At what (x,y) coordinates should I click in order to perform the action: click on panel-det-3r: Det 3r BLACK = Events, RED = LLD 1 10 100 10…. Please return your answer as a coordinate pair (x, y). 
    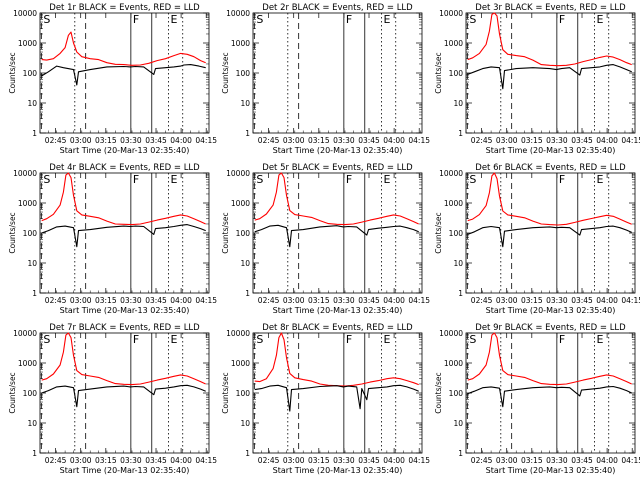
    Looking at the image, I should click on (537, 79).